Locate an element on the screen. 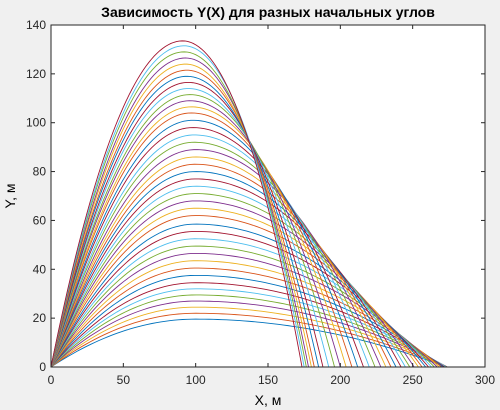 Image resolution: width=500 pixels, height=410 pixels. y-tick-label-3: 60 is located at coordinates (40, 220).